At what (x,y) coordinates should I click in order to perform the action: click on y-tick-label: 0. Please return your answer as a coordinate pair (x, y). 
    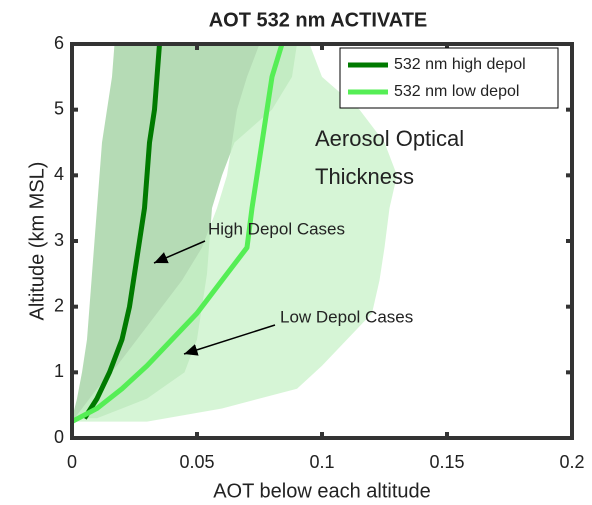
    Looking at the image, I should click on (59, 437).